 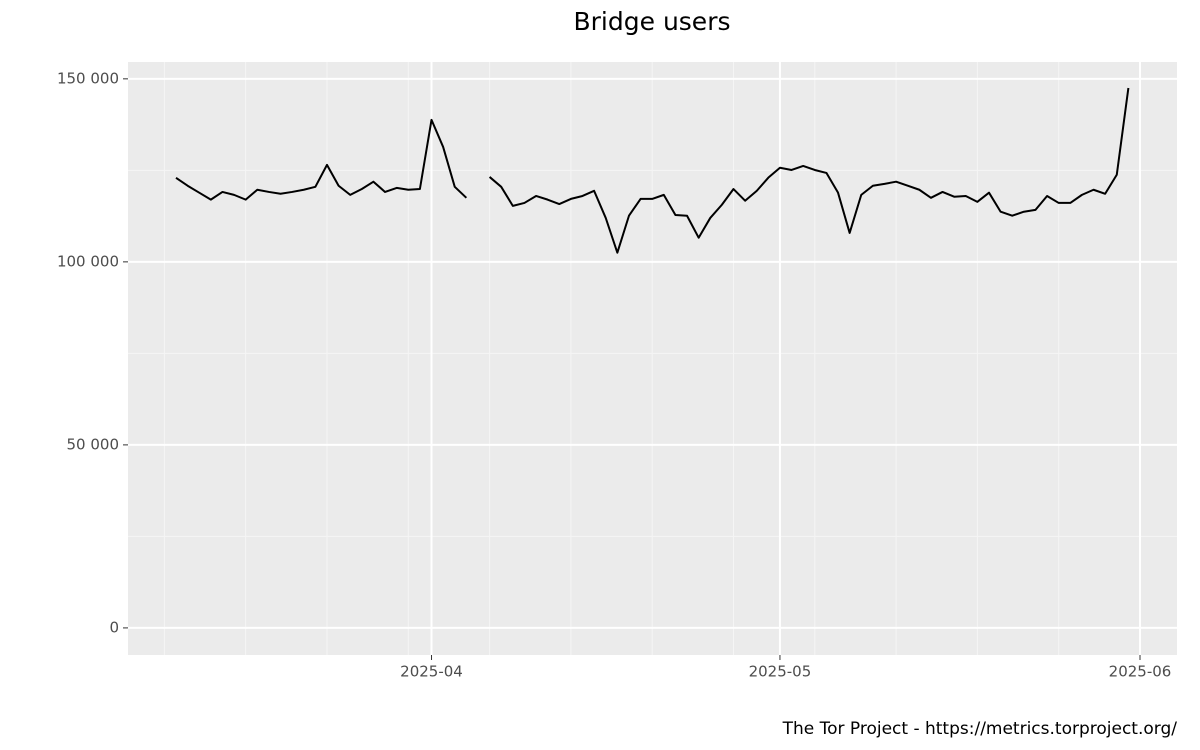 What do you see at coordinates (93, 444) in the screenshot?
I see `y-tick-label: 50 000` at bounding box center [93, 444].